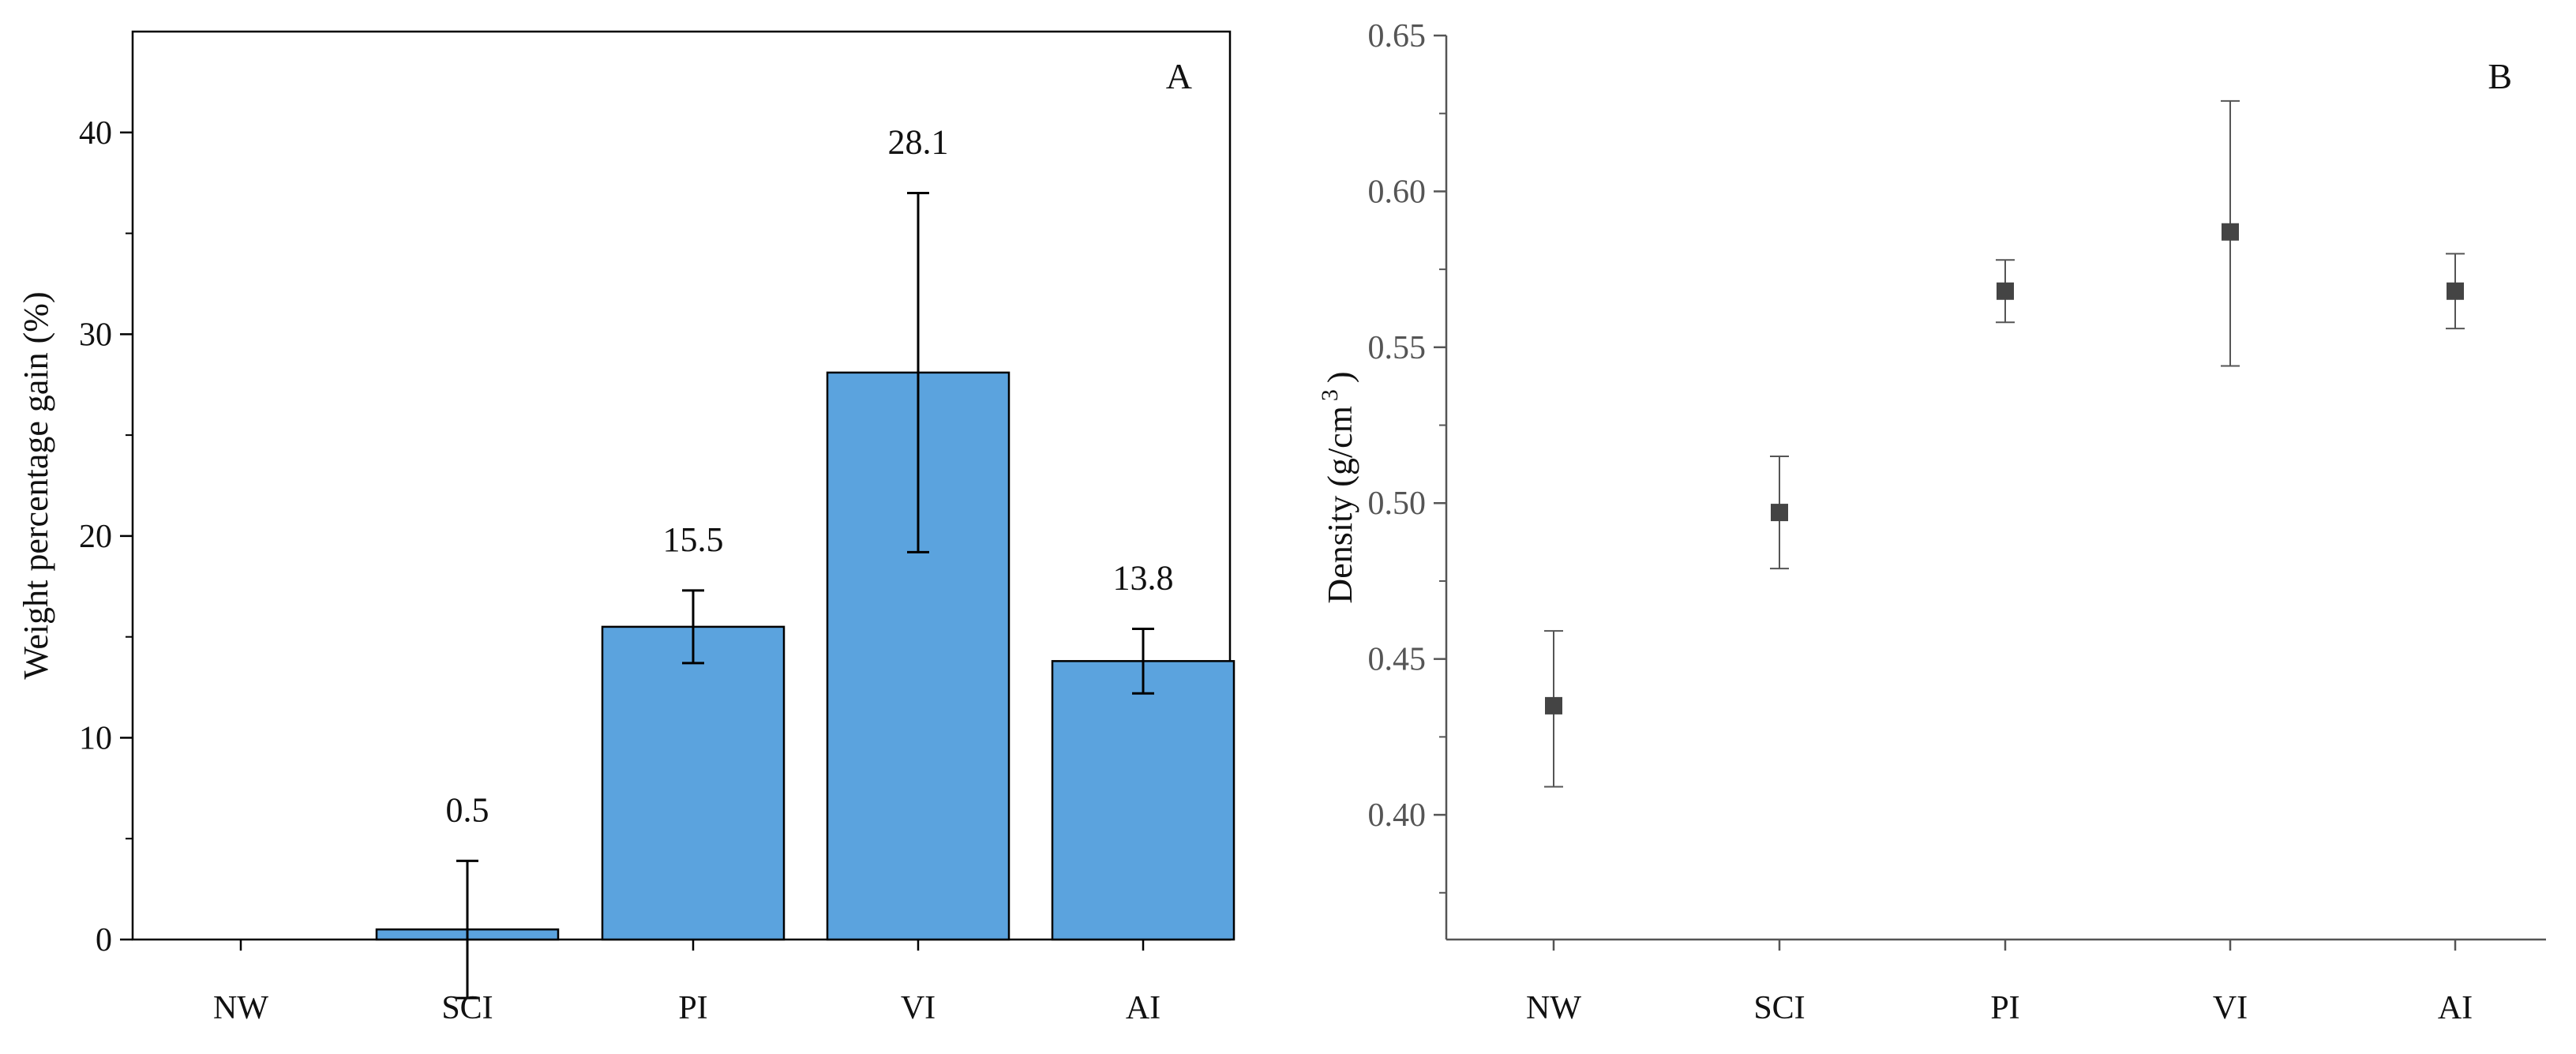 The image size is (2576, 1054). Describe the element at coordinates (104, 940) in the screenshot. I see `panel-a-ytick-label: 0` at that location.